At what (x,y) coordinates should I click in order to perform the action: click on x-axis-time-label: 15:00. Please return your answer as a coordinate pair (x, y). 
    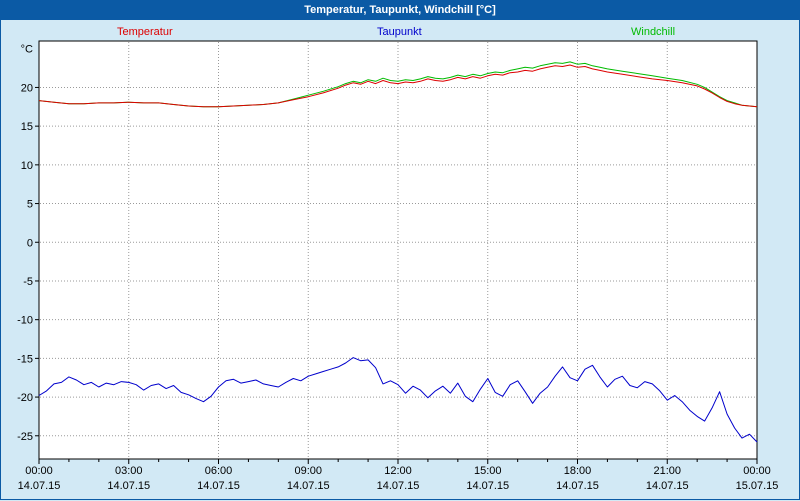
    Looking at the image, I should click on (488, 471).